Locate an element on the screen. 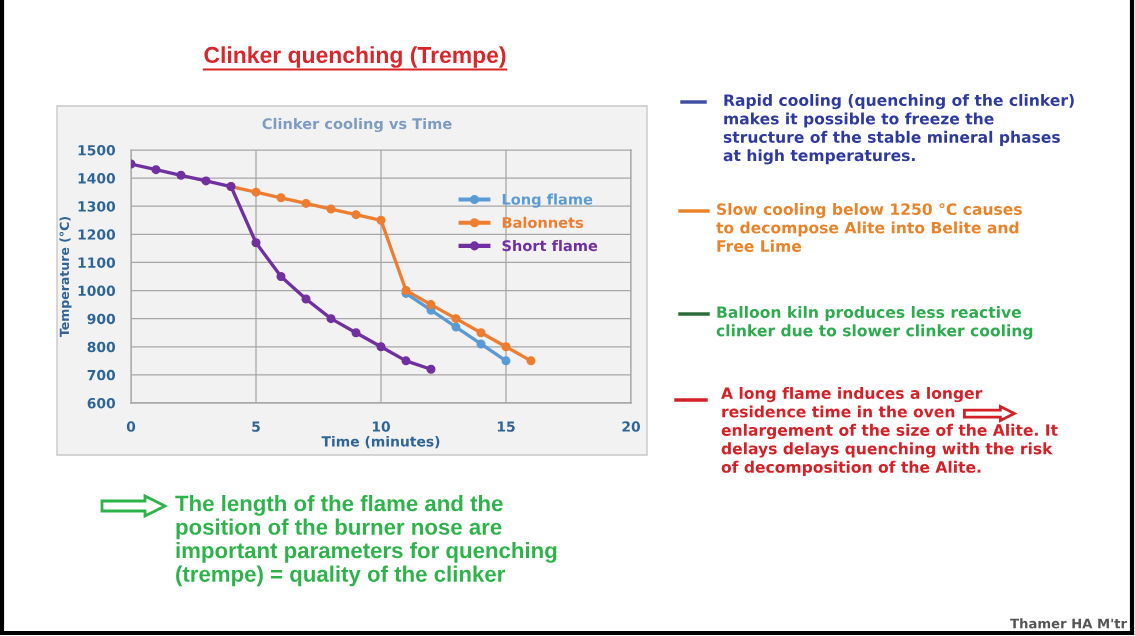 The height and width of the screenshot is (636, 1135). y-tick-label: 900 is located at coordinates (101, 319).